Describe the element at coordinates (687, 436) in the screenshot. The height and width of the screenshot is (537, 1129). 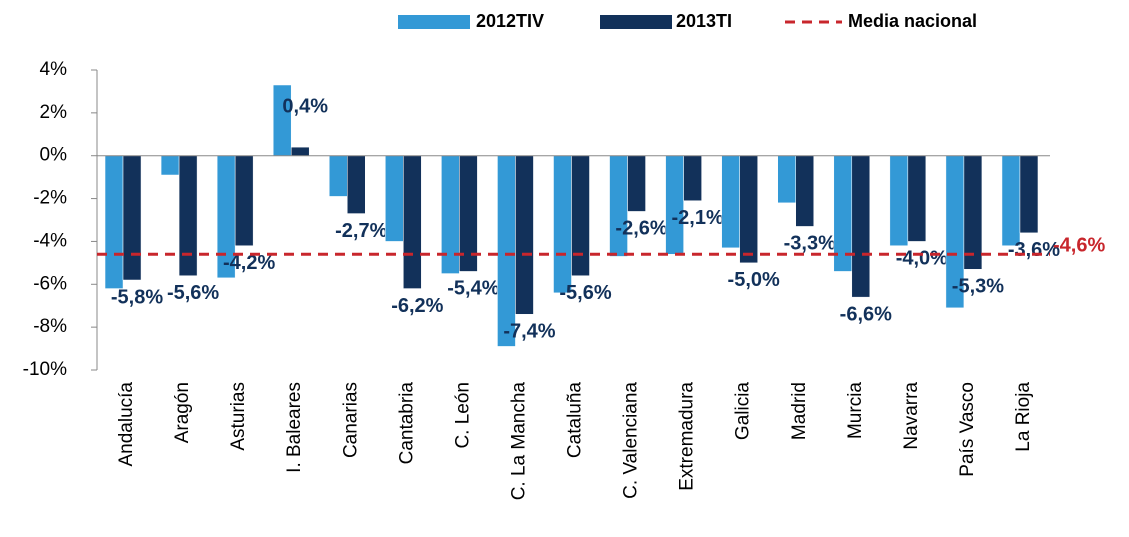
I see `x-tick-label: Extremadura` at that location.